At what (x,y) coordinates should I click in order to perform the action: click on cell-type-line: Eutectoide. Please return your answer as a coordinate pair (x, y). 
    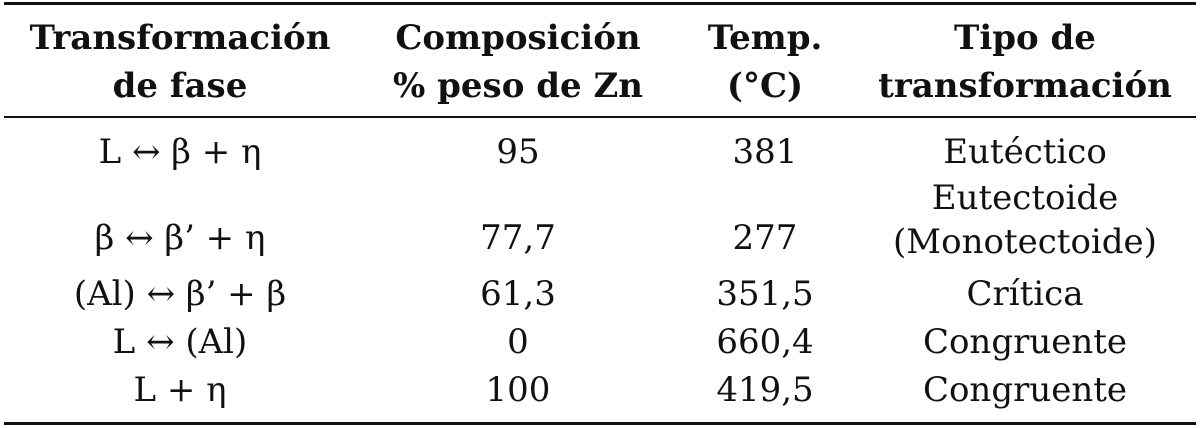
    Looking at the image, I should click on (1025, 198).